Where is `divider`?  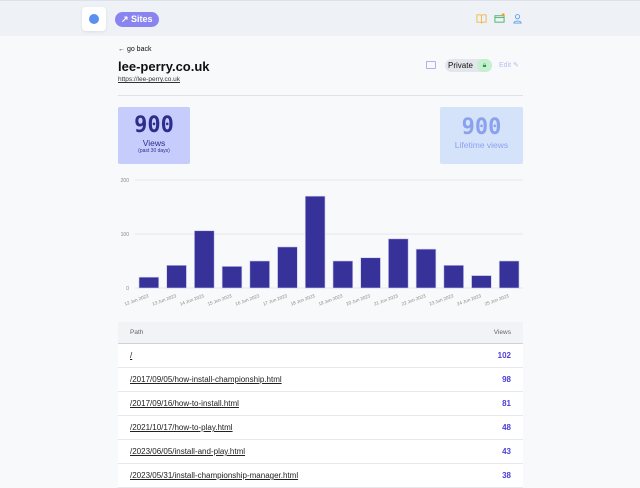 divider is located at coordinates (320, 95).